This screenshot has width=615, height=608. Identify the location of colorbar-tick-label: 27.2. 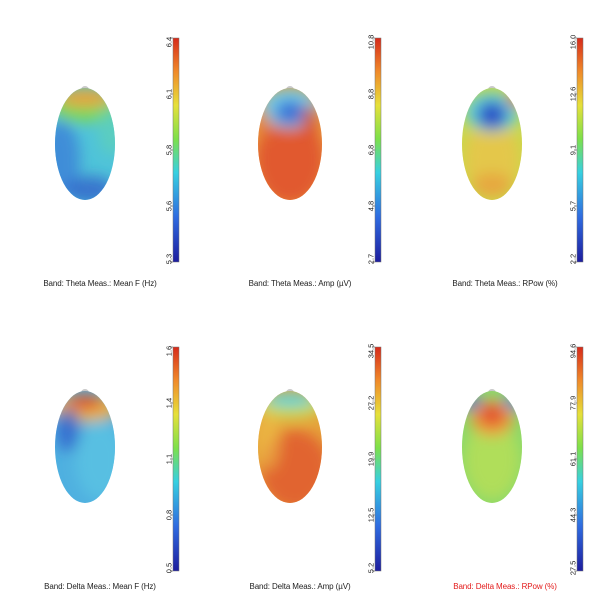
(371, 403).